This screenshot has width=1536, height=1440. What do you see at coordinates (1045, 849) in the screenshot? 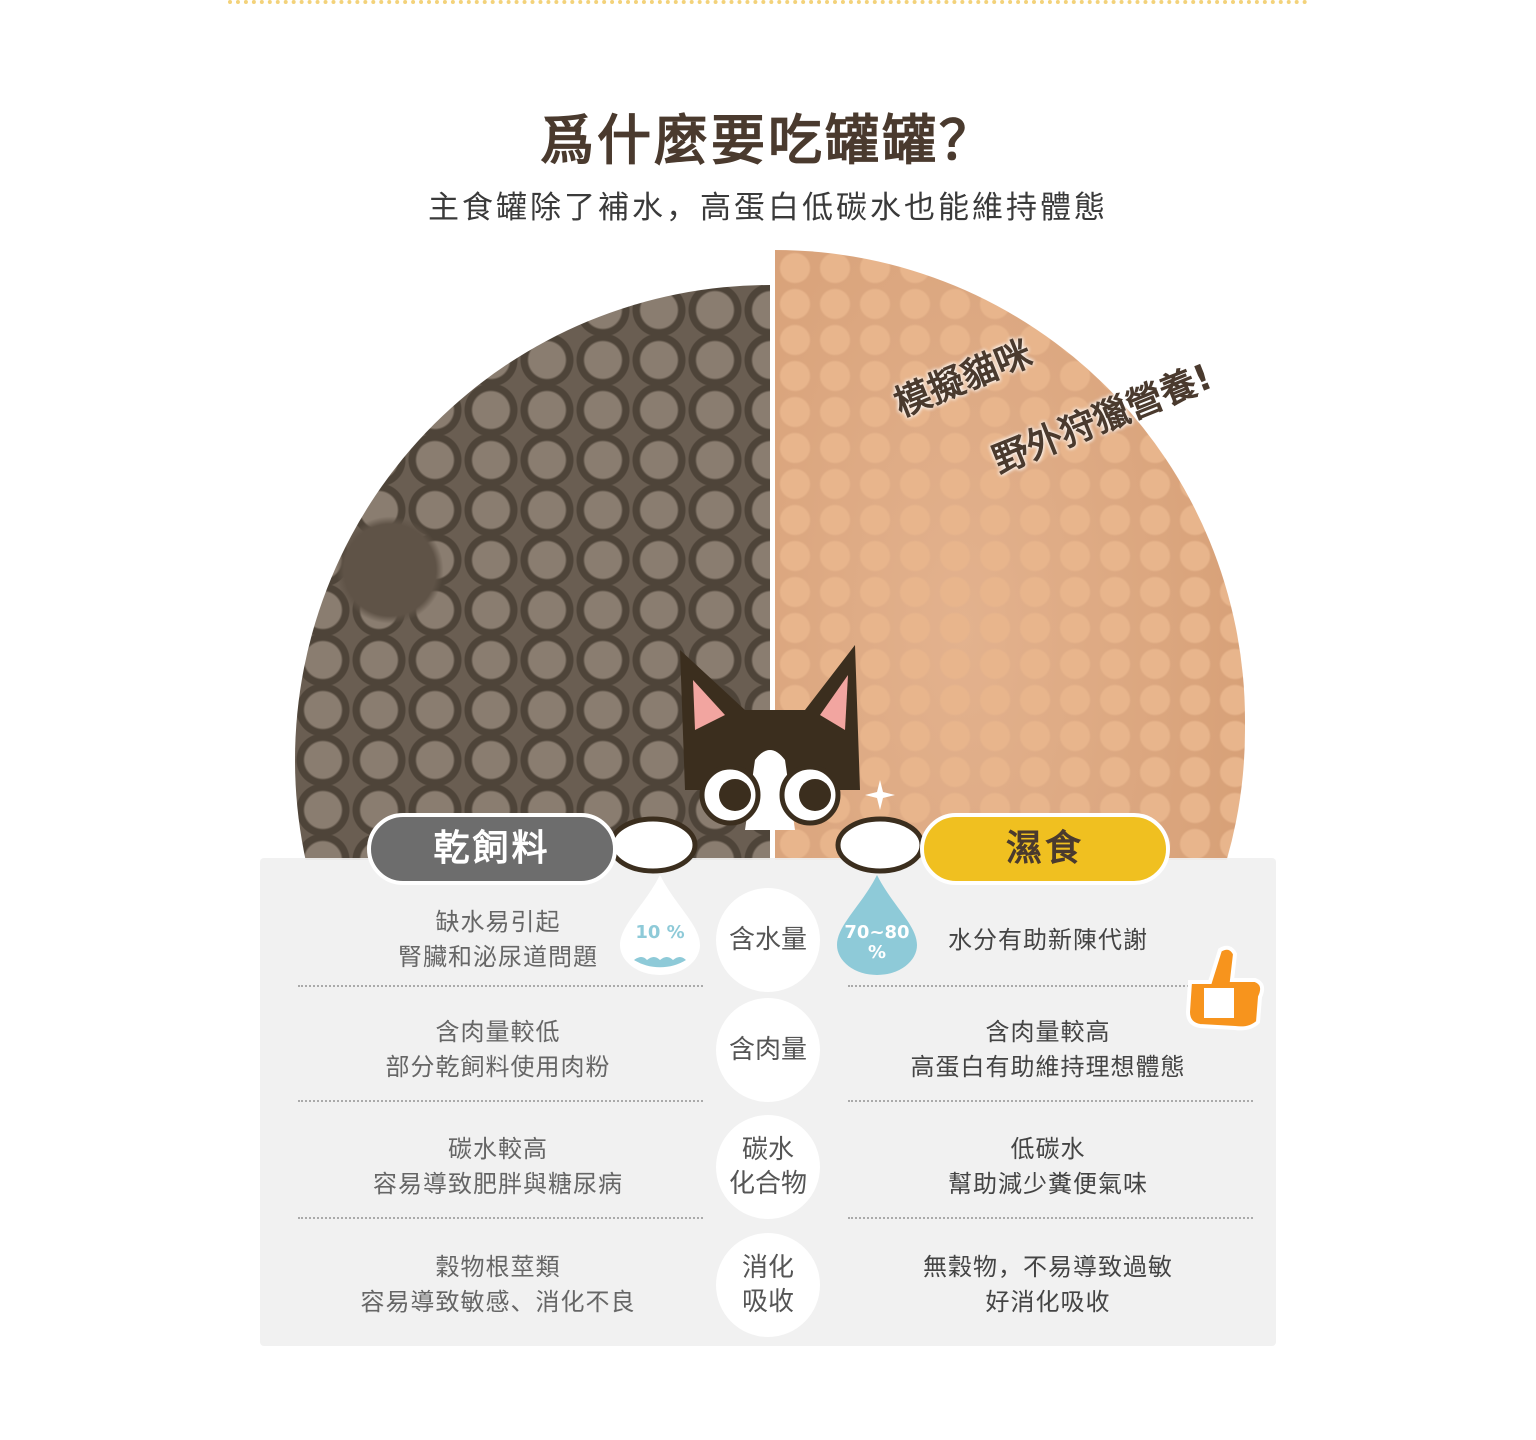
I see `wet-food-label: 濕食` at bounding box center [1045, 849].